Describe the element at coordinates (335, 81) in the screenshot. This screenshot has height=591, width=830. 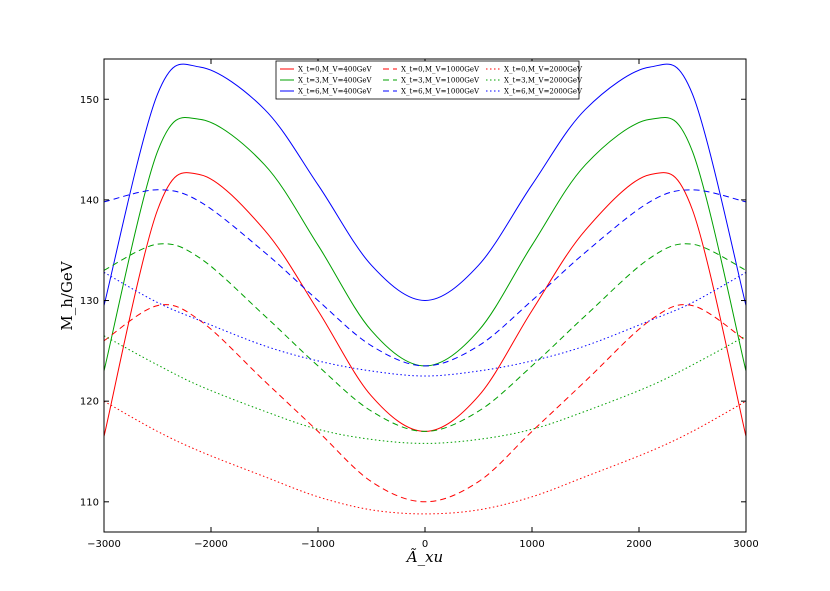
I see `legend-label: X_t=3,M_V=400GeV` at that location.